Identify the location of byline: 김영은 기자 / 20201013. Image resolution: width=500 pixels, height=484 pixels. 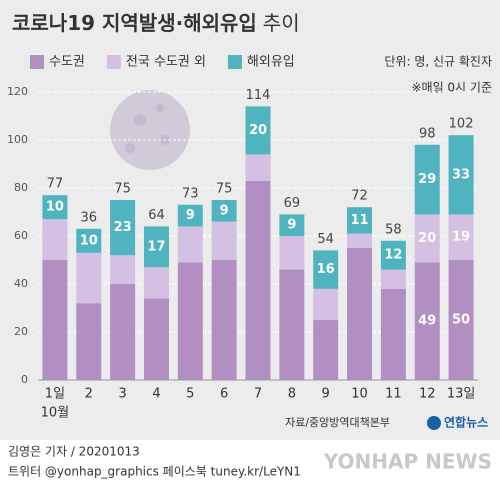
(74, 452).